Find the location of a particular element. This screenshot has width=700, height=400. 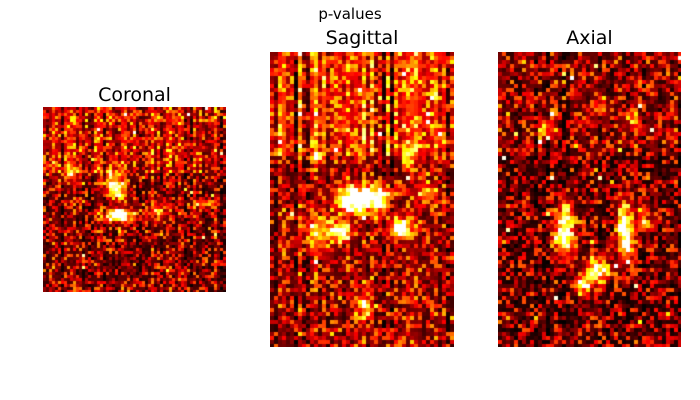

sagittal-panel-title: Sagittal is located at coordinates (362, 38).